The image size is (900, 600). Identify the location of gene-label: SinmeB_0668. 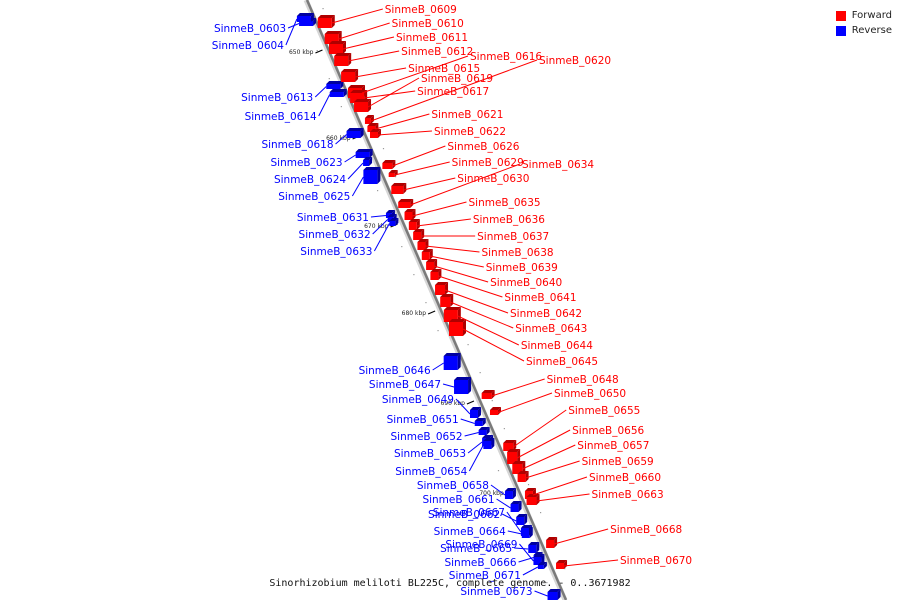
(646, 530).